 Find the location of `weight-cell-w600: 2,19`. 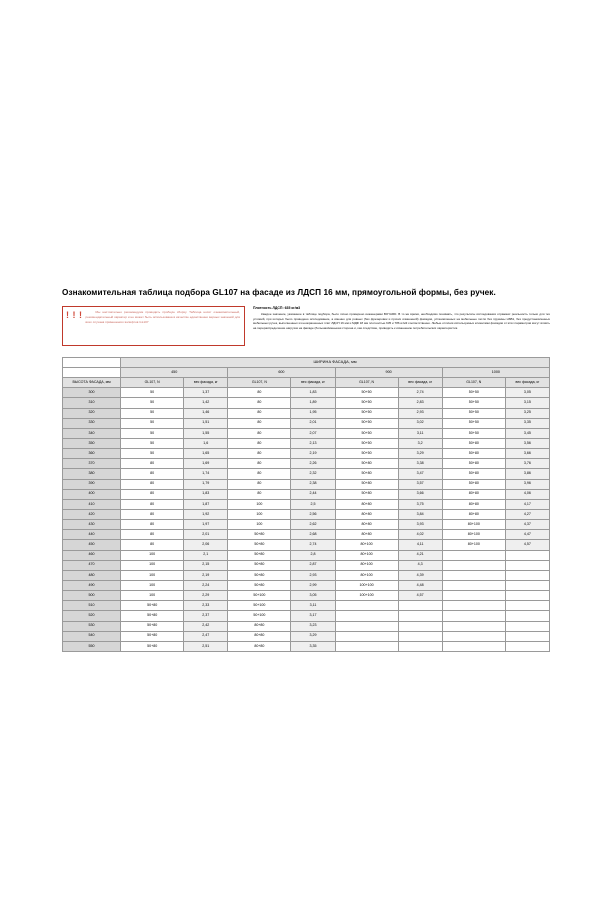

weight-cell-w600: 2,19 is located at coordinates (313, 454).